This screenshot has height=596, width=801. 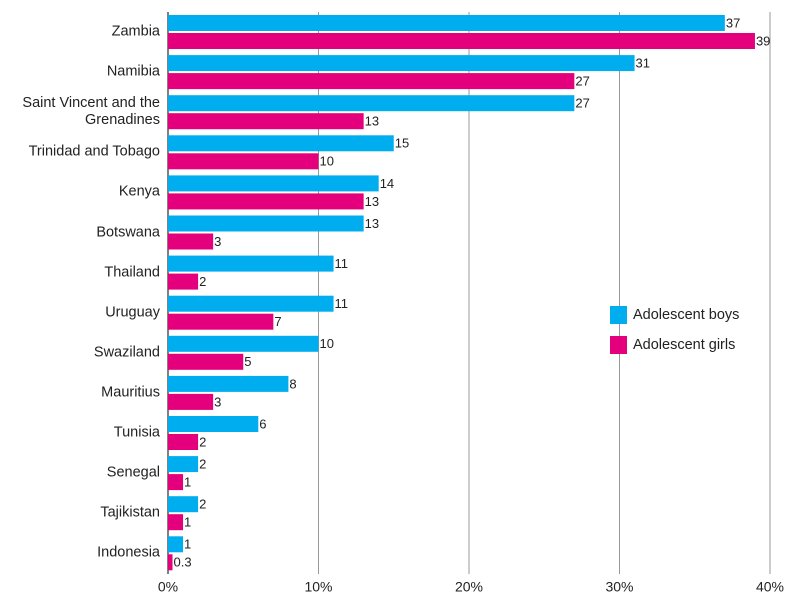 What do you see at coordinates (733, 22) in the screenshot?
I see `data-label: 37` at bounding box center [733, 22].